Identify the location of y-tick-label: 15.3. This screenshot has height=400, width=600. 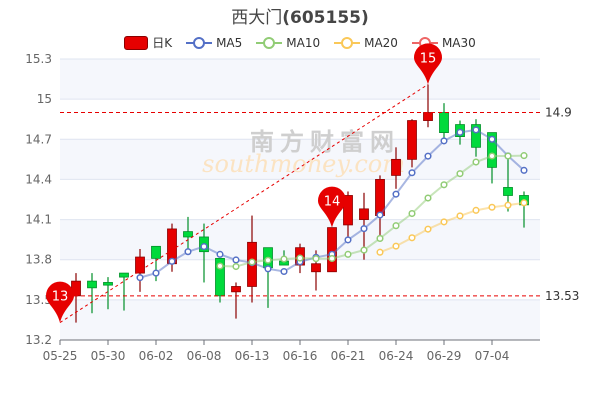
(38, 59).